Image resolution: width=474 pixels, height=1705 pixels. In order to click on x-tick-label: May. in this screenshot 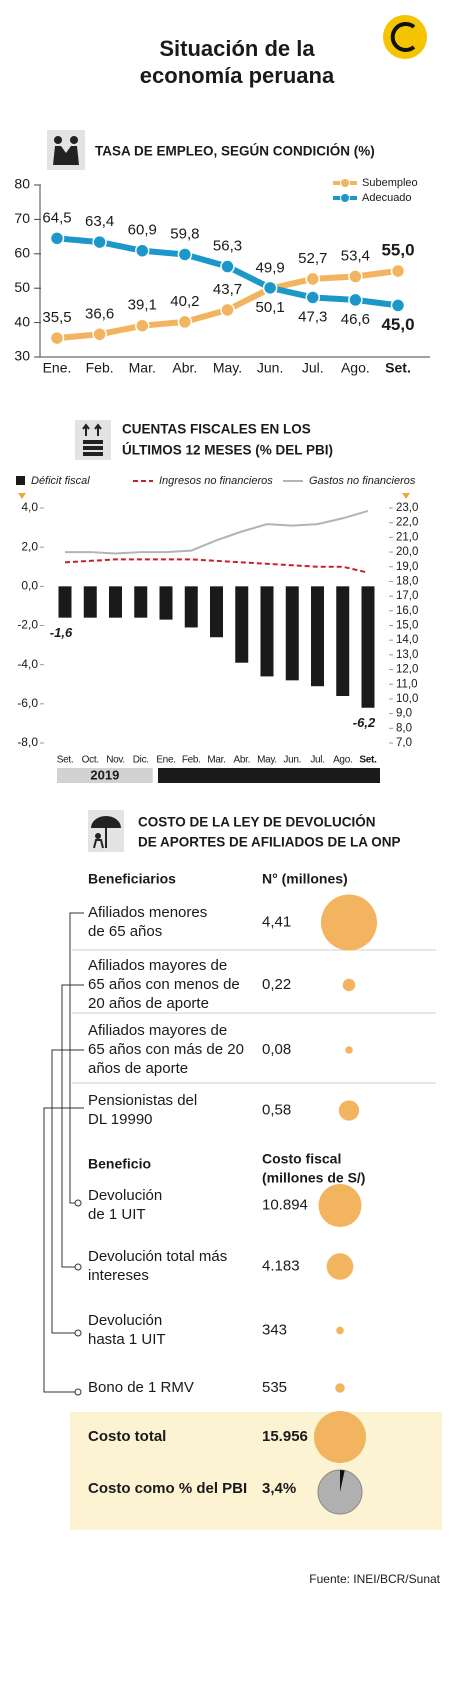, I will do `click(267, 760)`.